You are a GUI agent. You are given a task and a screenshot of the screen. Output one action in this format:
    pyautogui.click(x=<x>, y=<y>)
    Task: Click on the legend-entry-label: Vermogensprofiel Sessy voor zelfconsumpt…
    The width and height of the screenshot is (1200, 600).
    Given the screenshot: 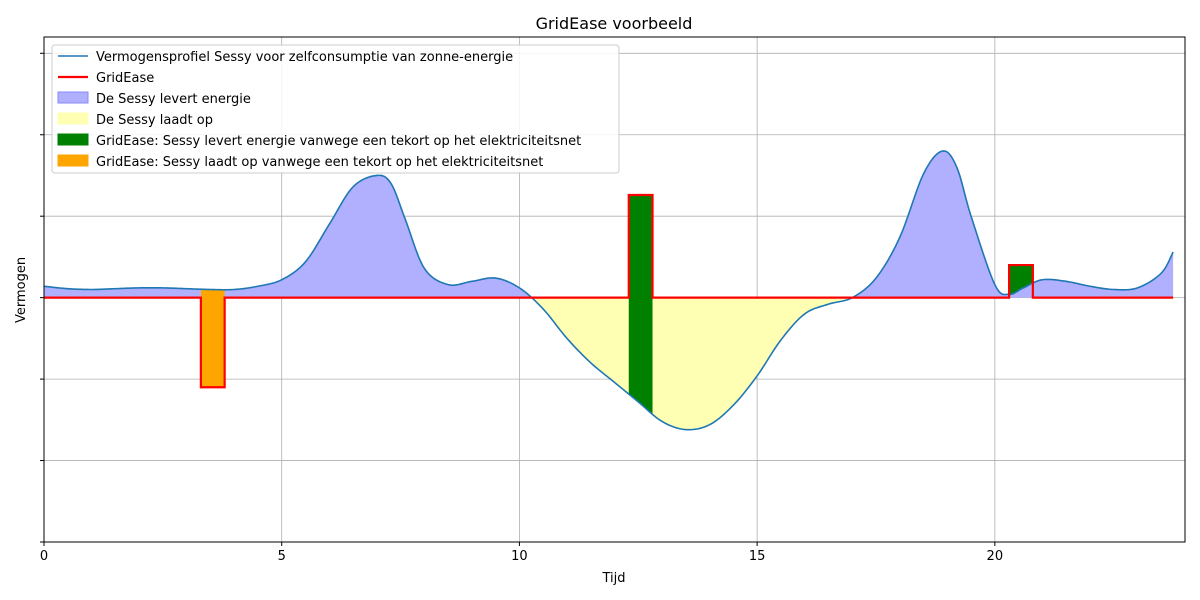 What is the action you would take?
    pyautogui.click(x=304, y=57)
    